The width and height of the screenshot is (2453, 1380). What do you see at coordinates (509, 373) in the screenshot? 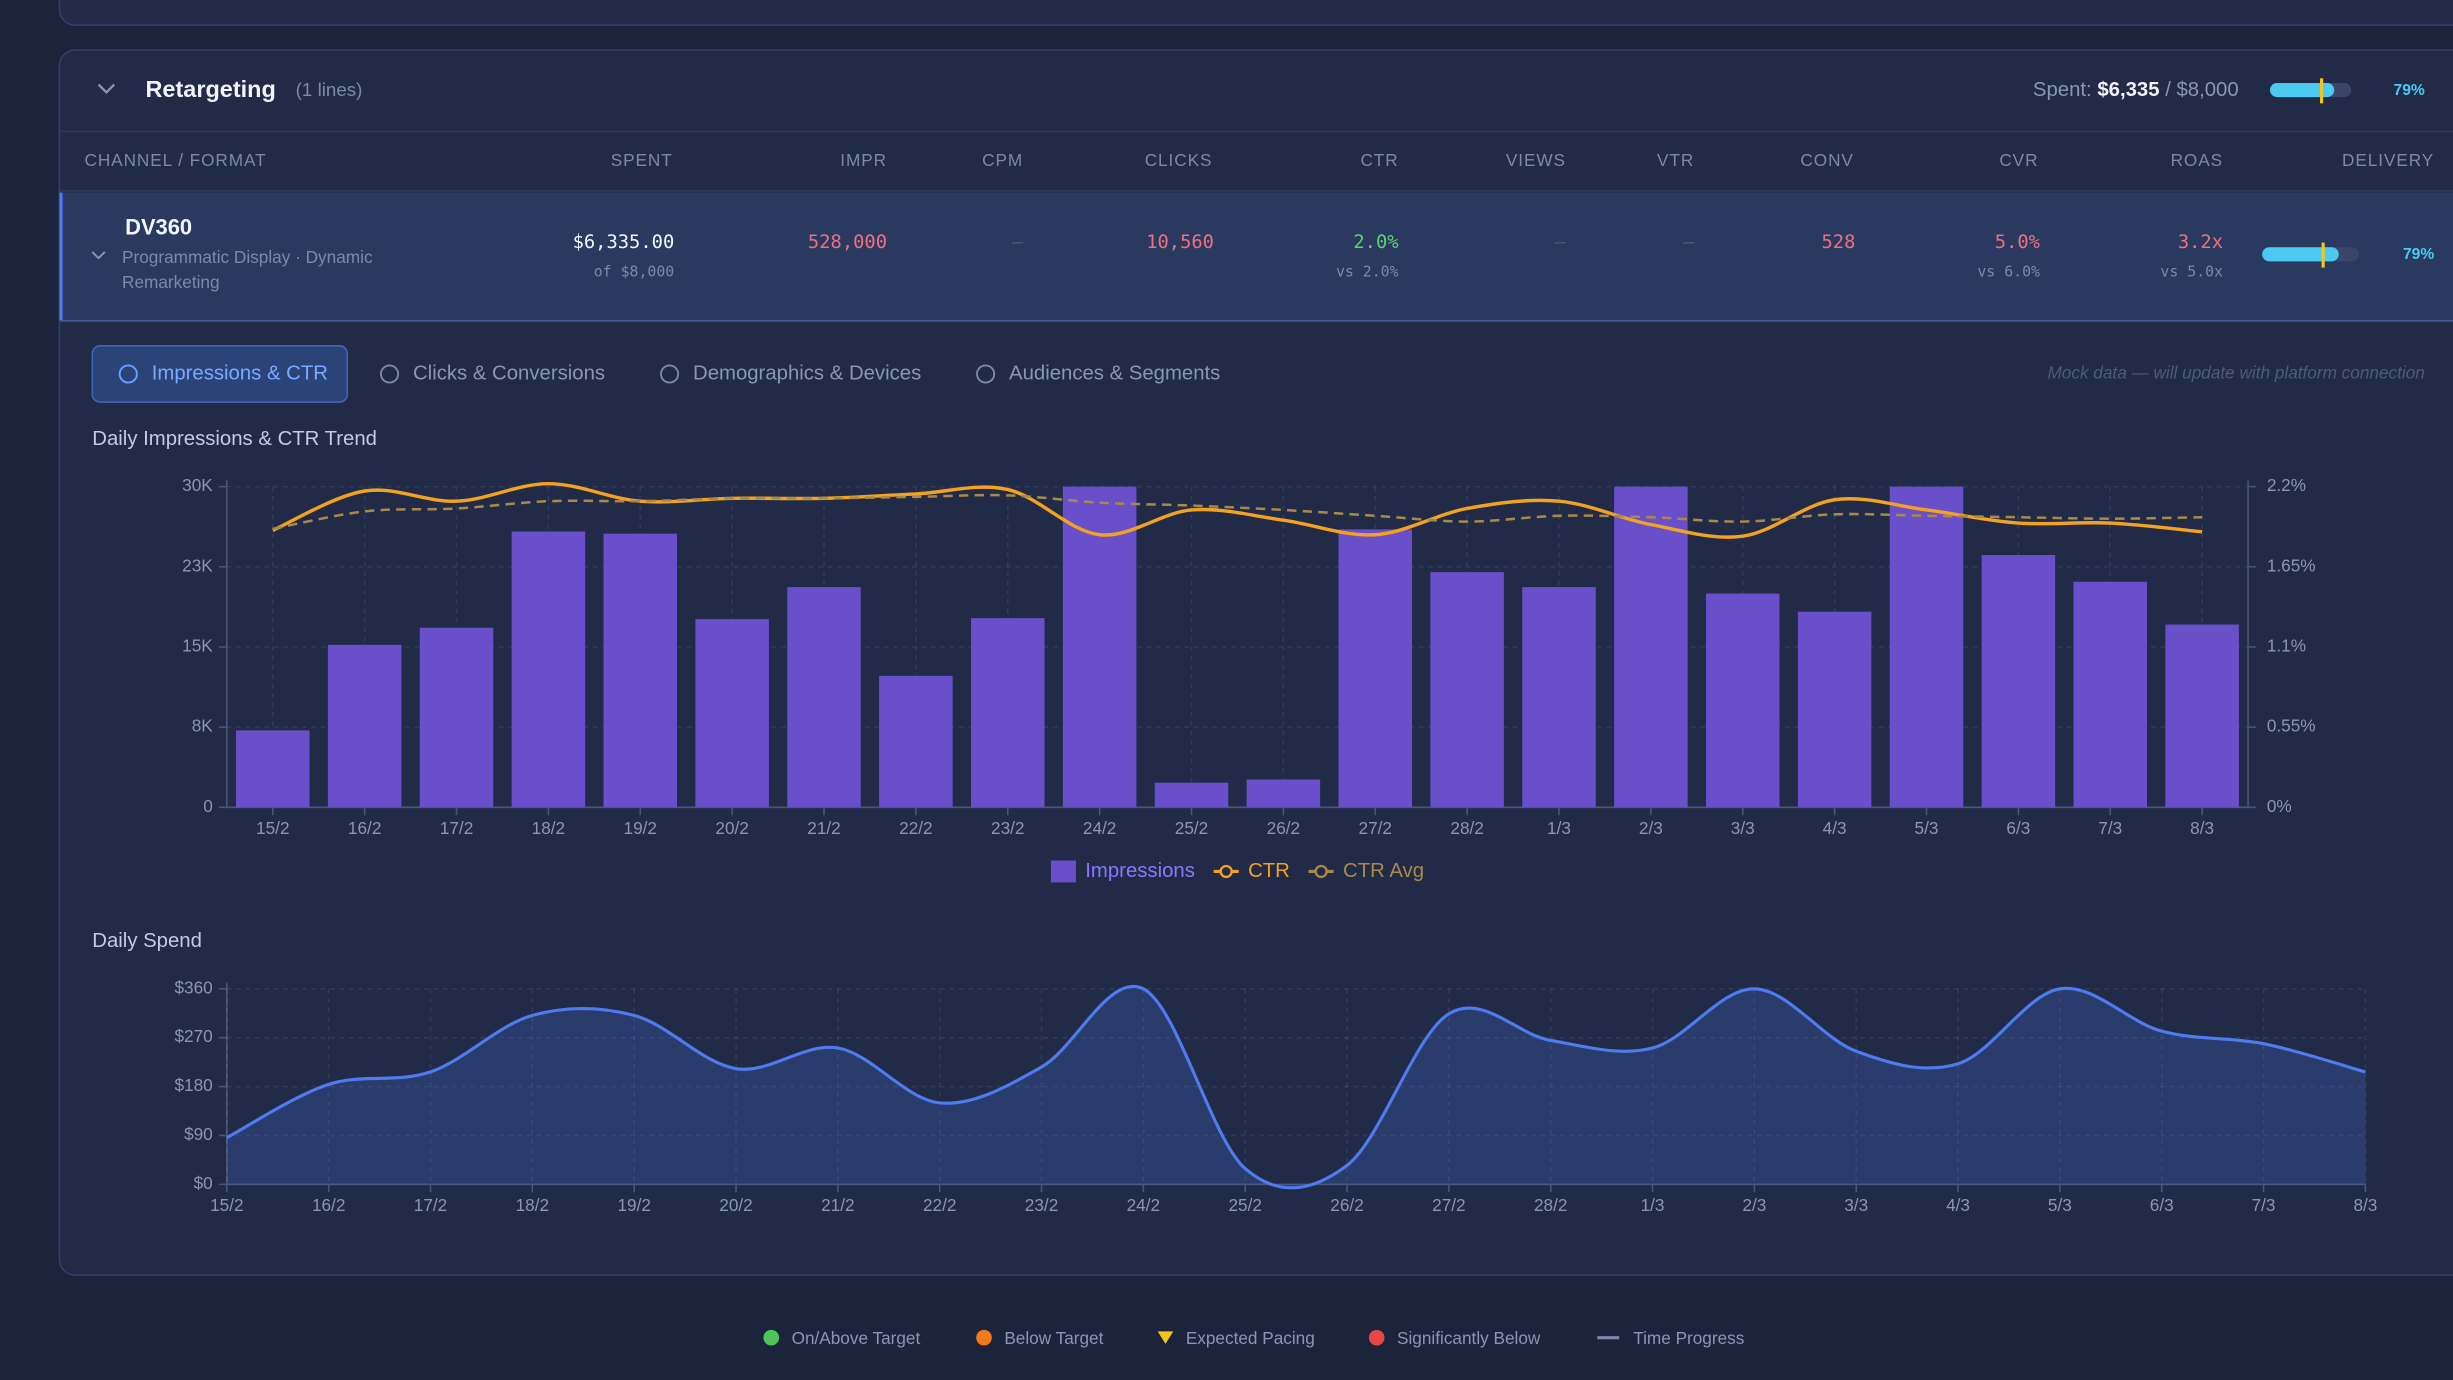
I see `tab: Clicks & Conversions` at bounding box center [509, 373].